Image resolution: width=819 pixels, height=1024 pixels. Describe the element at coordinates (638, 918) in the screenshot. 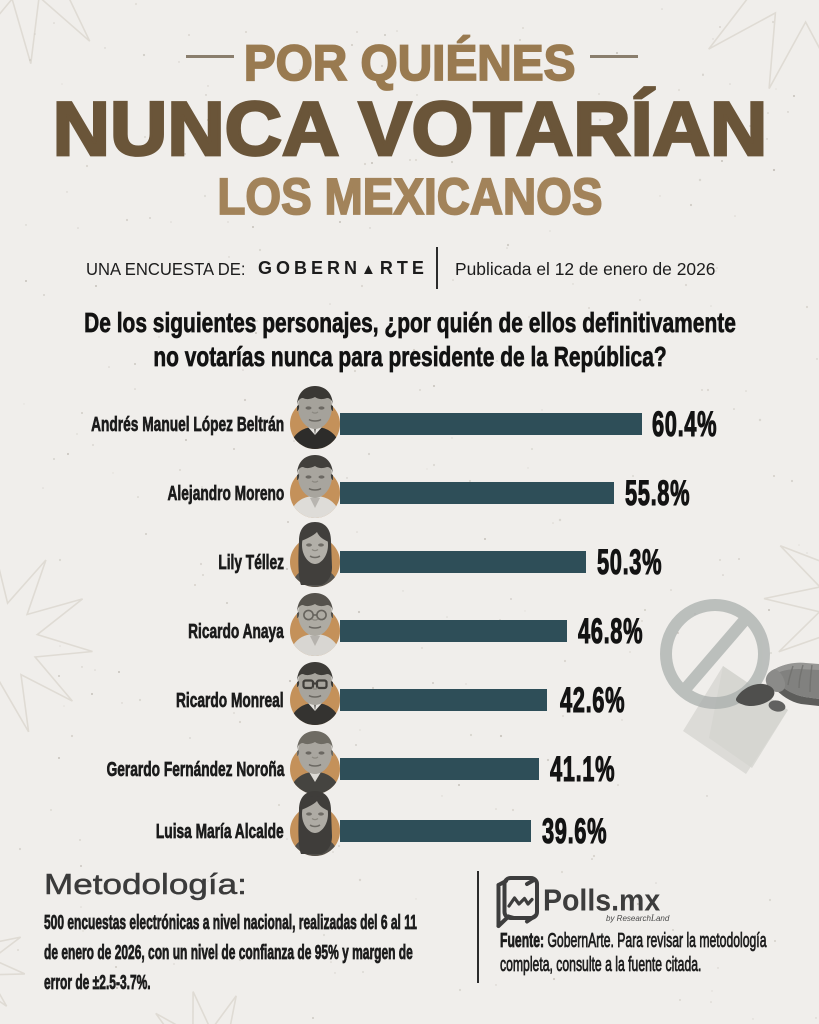

I see `svg-text: by ResearchLand` at that location.